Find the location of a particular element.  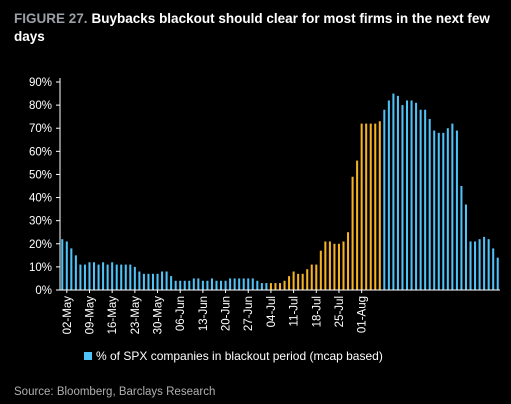

x-tick-label: 09-May is located at coordinates (90, 315).